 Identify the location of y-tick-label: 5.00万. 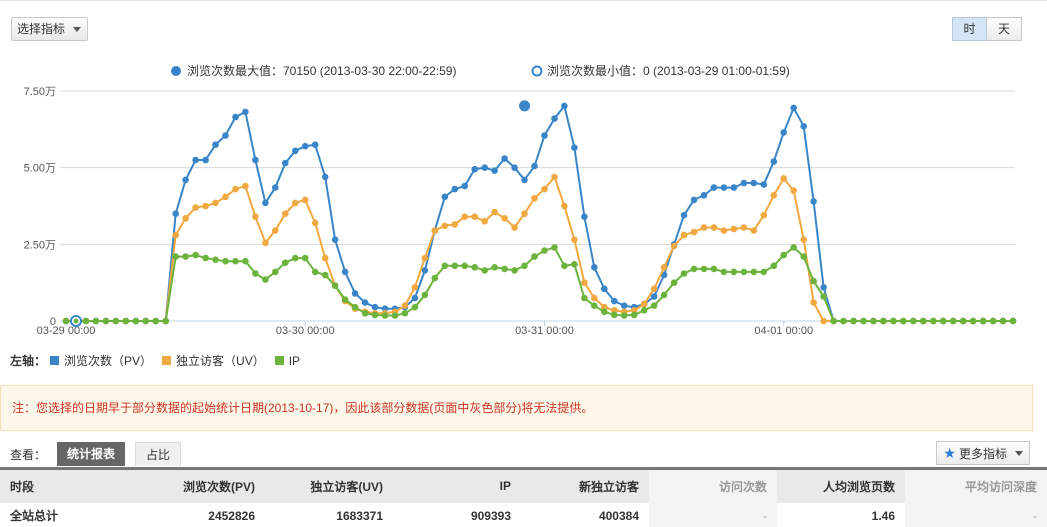
(40, 169).